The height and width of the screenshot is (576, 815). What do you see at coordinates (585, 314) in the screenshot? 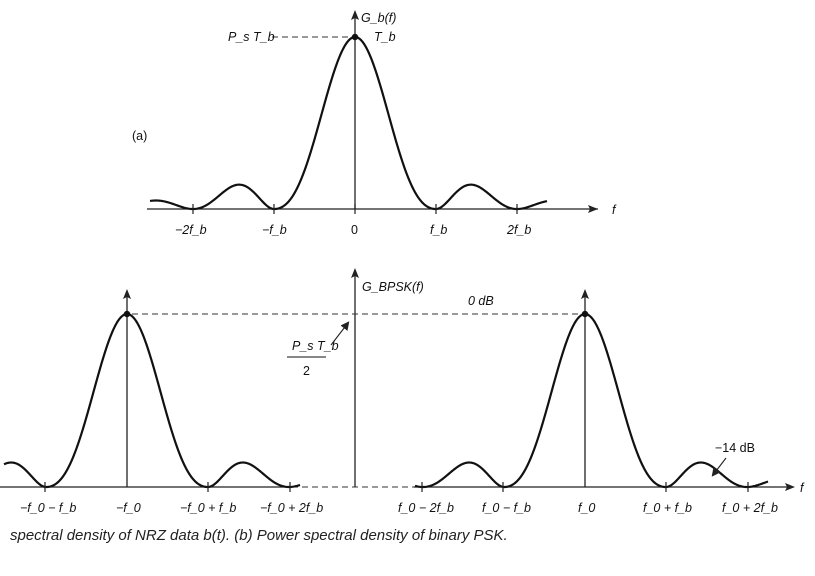
I see `panel-b-right-peak-dot` at bounding box center [585, 314].